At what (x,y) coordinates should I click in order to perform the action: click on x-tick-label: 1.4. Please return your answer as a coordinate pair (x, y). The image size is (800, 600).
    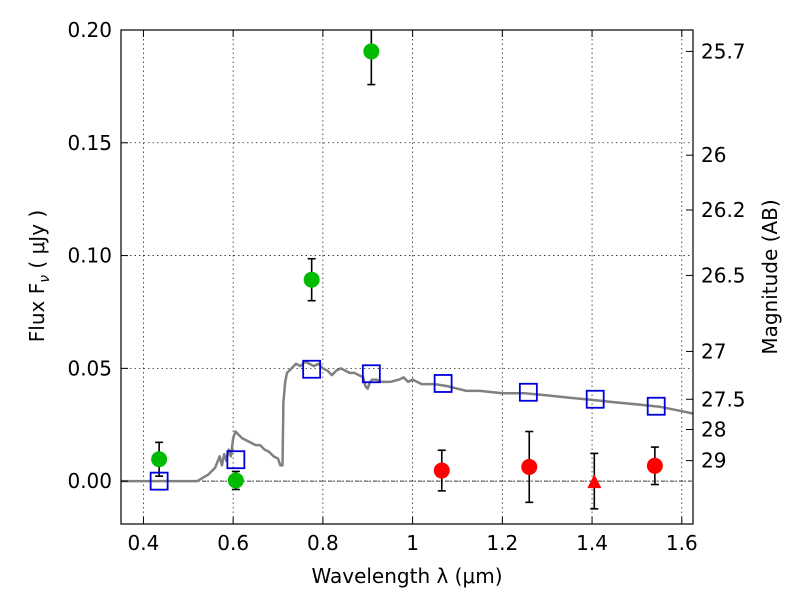
    Looking at the image, I should click on (592, 543).